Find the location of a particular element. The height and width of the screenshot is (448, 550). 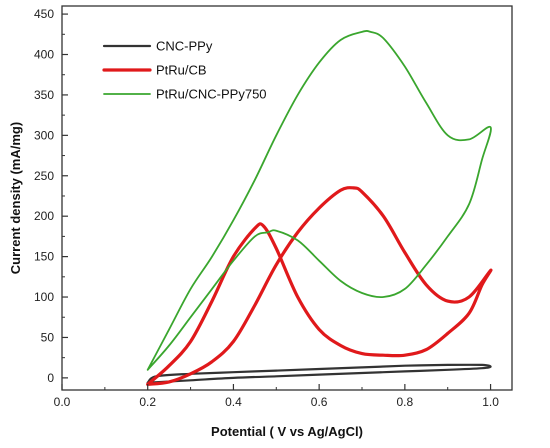

legend: CNC-PPy PtRu/CB PtRu/CNC-PPy750 is located at coordinates (184, 70).